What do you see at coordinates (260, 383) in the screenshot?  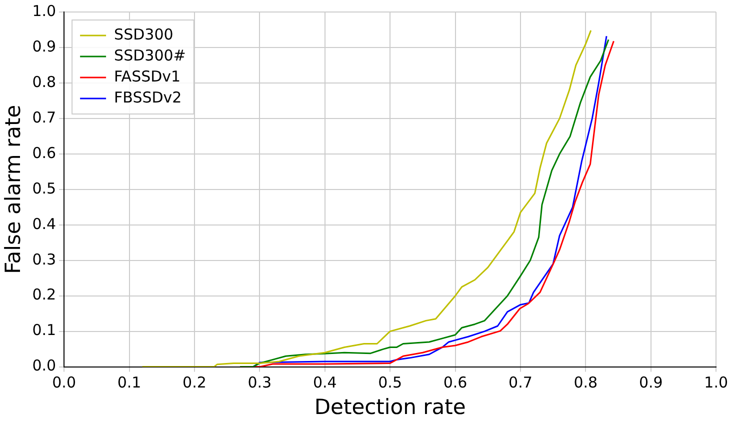 I see `x-tick-label: 0.3` at bounding box center [260, 383].